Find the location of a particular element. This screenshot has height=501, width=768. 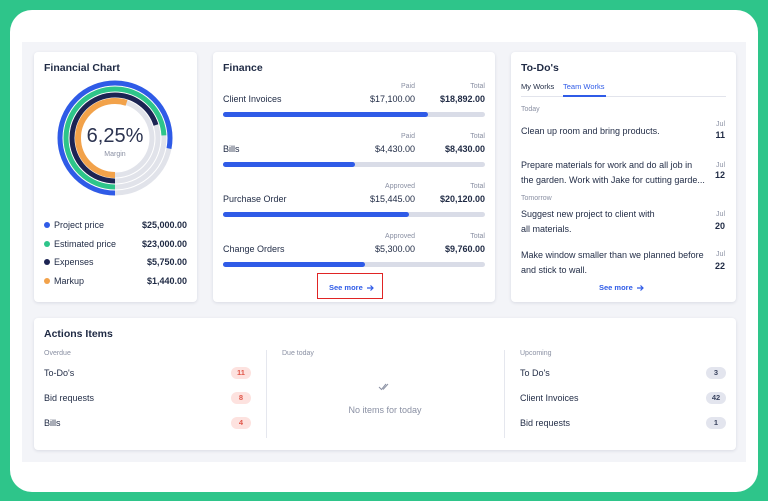

ring-markup is located at coordinates (115, 138).